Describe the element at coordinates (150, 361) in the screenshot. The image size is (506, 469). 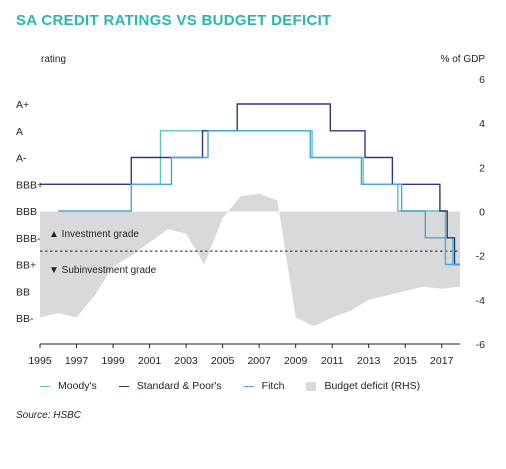
I see `x-tick-label: 2001` at that location.